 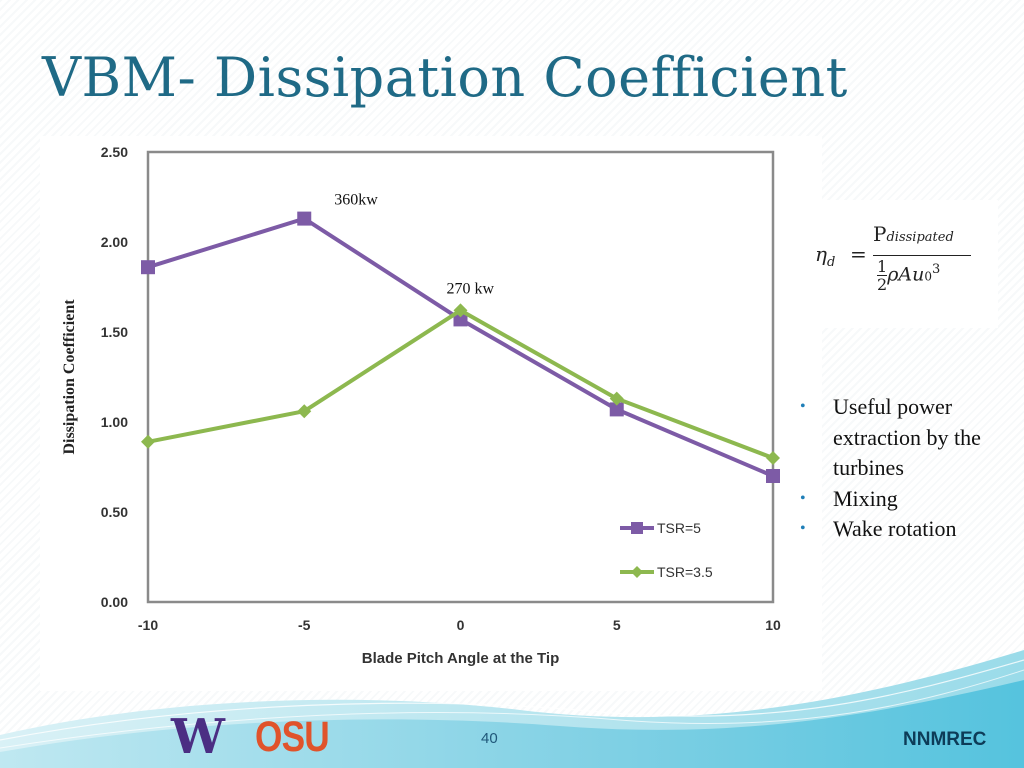 I want to click on bullet-text: Wake rotation, so click(x=895, y=528).